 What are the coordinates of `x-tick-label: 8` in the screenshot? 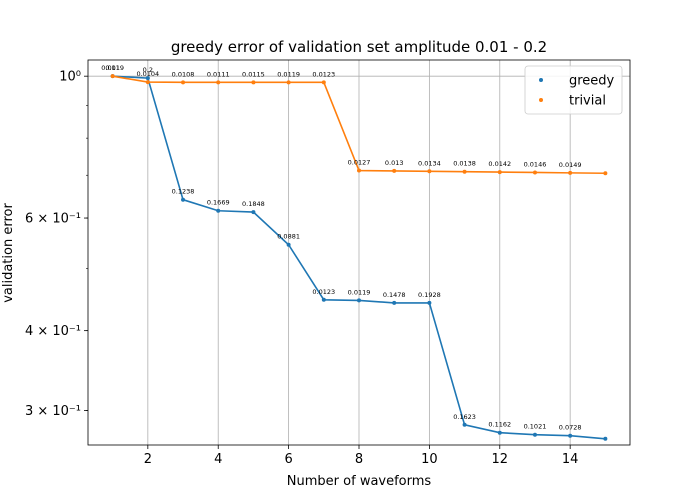 It's located at (359, 459).